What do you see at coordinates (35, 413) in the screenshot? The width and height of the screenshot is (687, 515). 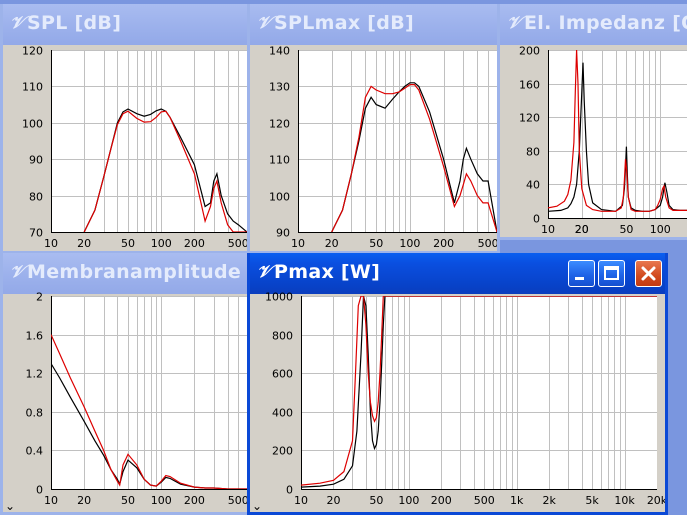 I see `y-tick-label: 0.8` at bounding box center [35, 413].